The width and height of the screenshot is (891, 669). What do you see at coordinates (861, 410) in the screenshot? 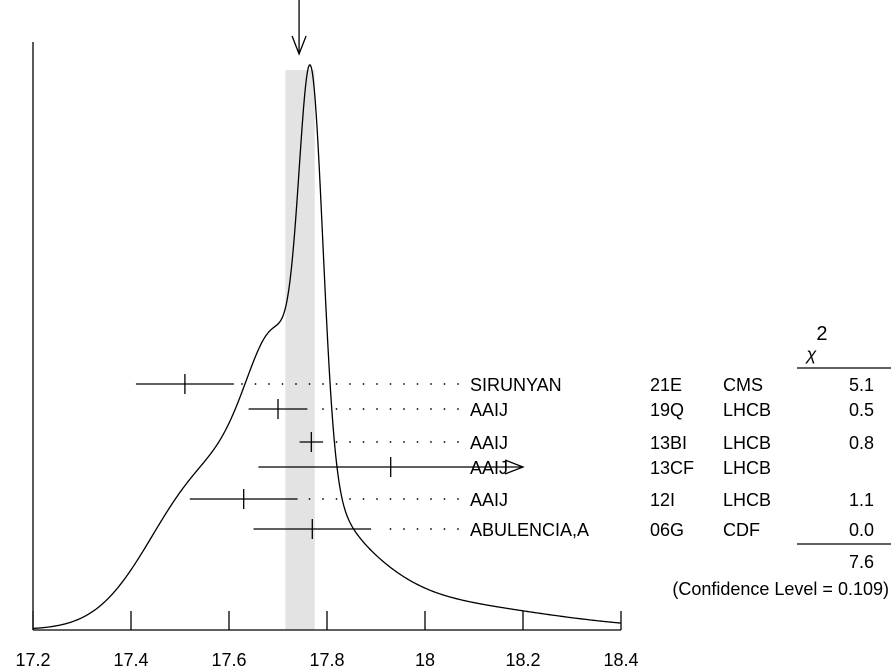
I see `measurement-chi2: 0.5` at bounding box center [861, 410].